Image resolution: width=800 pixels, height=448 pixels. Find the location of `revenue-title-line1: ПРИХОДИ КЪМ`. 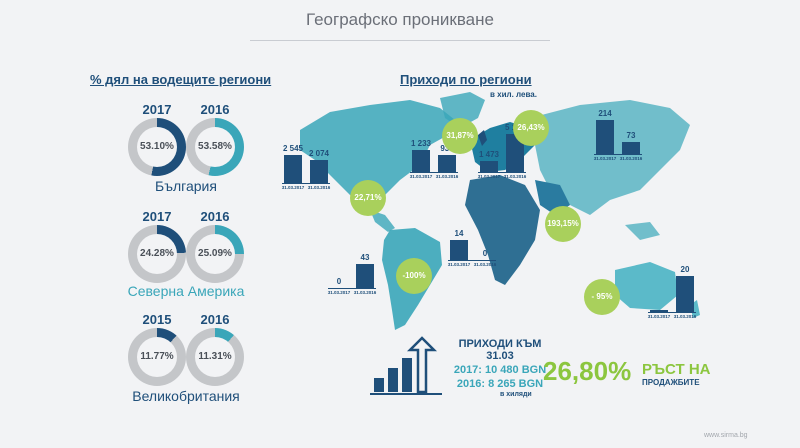

revenue-title-line1: ПРИХОДИ КЪМ is located at coordinates (500, 344).